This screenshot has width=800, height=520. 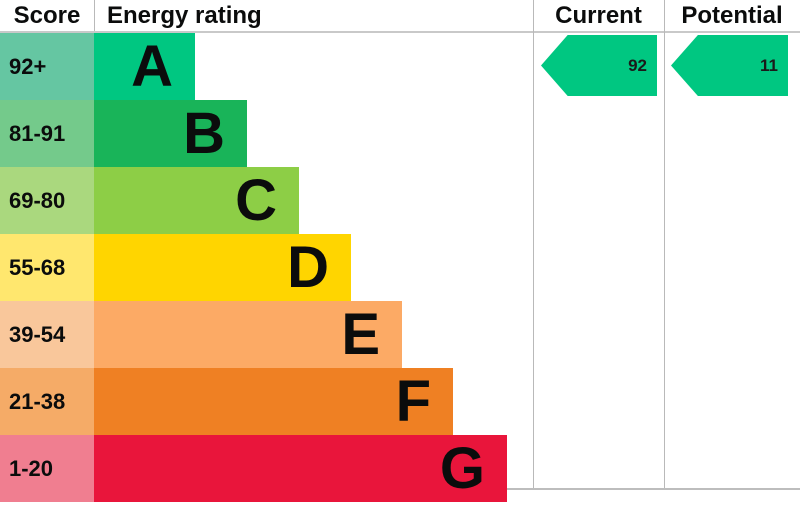 What do you see at coordinates (729, 65) in the screenshot?
I see `potential-score-arrow: 11` at bounding box center [729, 65].